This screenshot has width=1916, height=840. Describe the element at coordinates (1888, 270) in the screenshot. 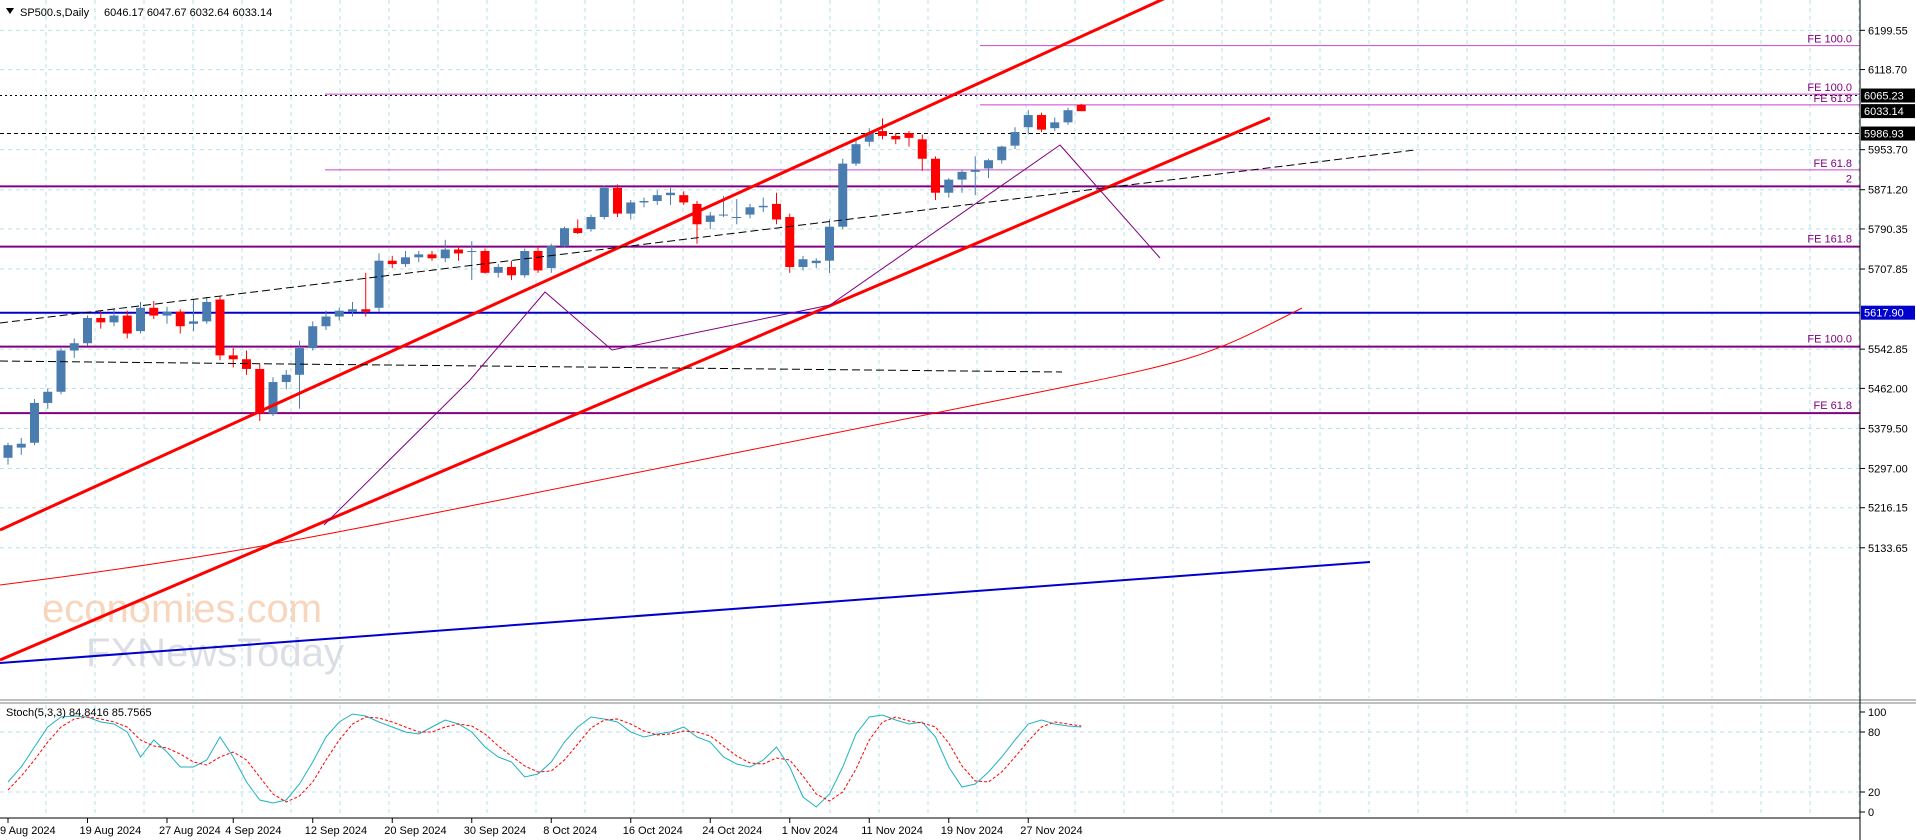

I see `price-tick-label: 5707.85` at that location.